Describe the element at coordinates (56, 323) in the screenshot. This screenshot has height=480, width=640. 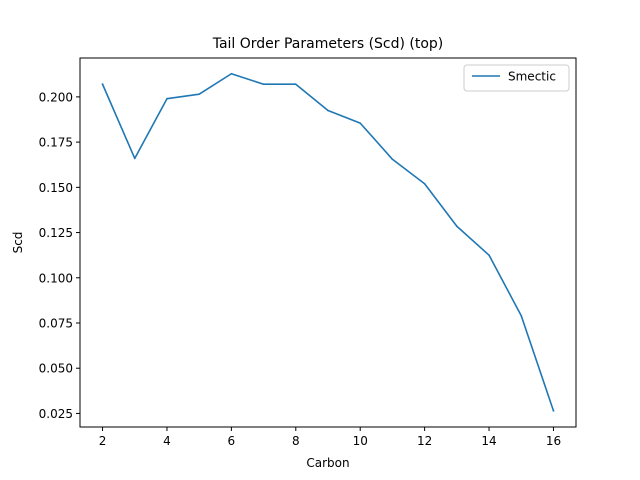
I see `y-tick-label: 0.075` at that location.